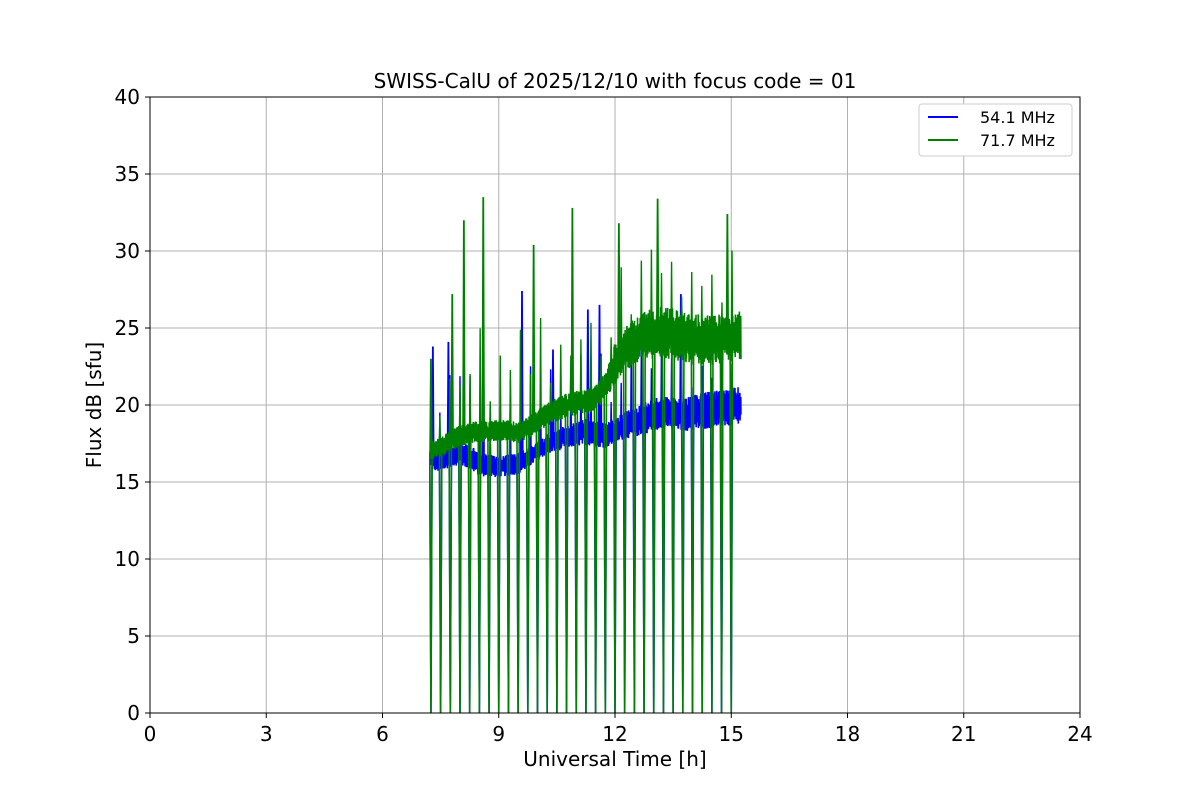  What do you see at coordinates (1079, 734) in the screenshot?
I see `x-tick-label: 24` at bounding box center [1079, 734].